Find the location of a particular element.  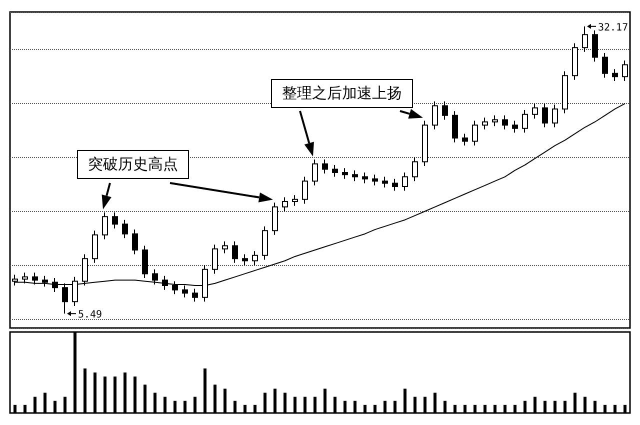

annotation: 整理之后加速上扬 is located at coordinates (342, 93).